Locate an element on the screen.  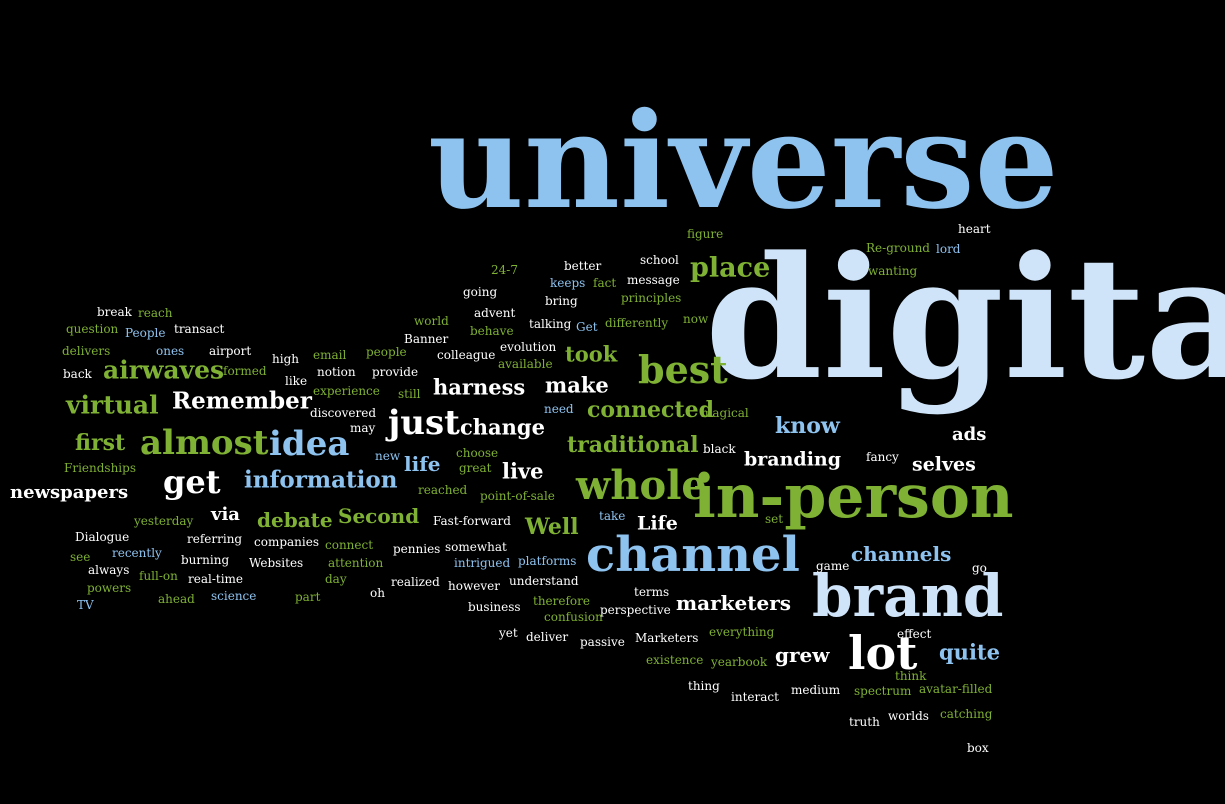
word-in-person: in-person is located at coordinates (853, 497).